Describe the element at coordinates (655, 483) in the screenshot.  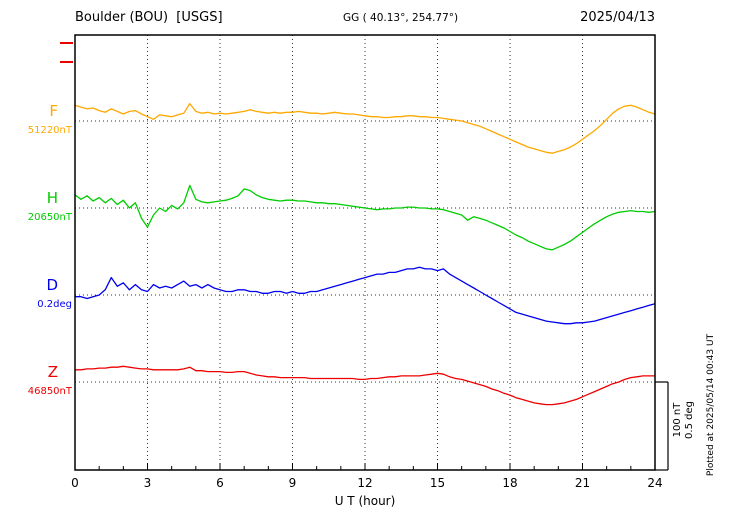
I see `x-tick-label-24: 24` at that location.